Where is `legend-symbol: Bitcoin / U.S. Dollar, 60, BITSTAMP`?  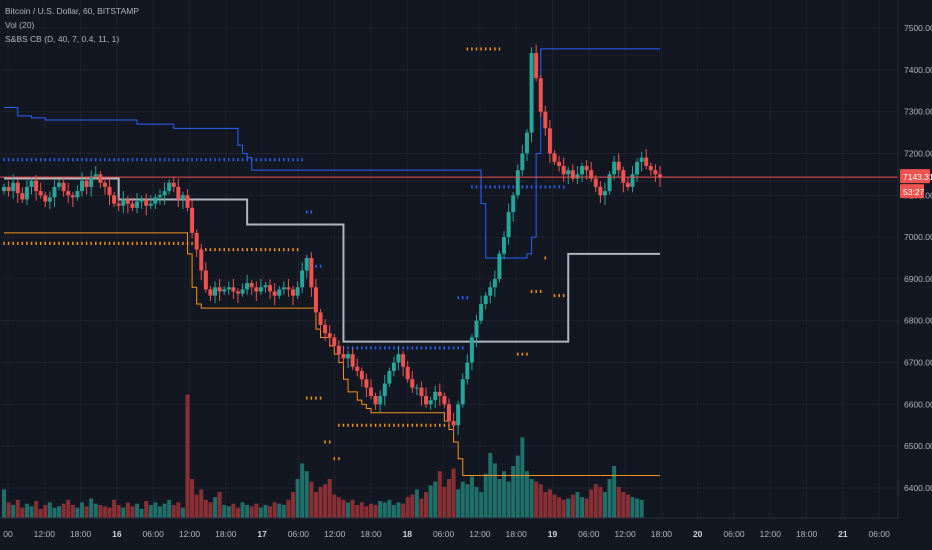 legend-symbol: Bitcoin / U.S. Dollar, 60, BITSTAMP is located at coordinates (72, 11).